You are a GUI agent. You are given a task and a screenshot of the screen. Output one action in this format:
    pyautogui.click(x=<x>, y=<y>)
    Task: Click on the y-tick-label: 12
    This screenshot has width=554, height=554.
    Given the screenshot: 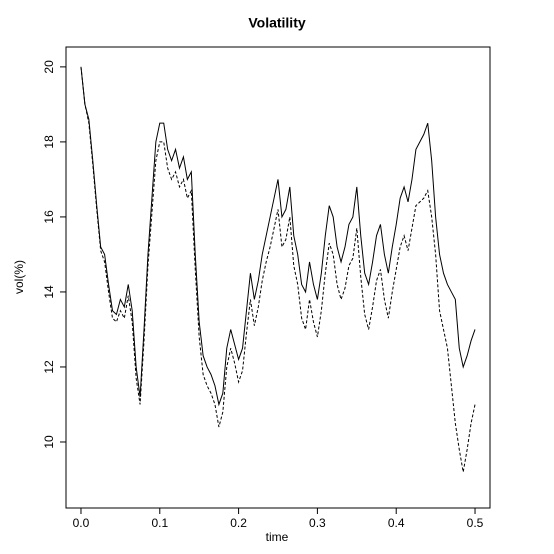 What is the action you would take?
    pyautogui.click(x=49, y=367)
    